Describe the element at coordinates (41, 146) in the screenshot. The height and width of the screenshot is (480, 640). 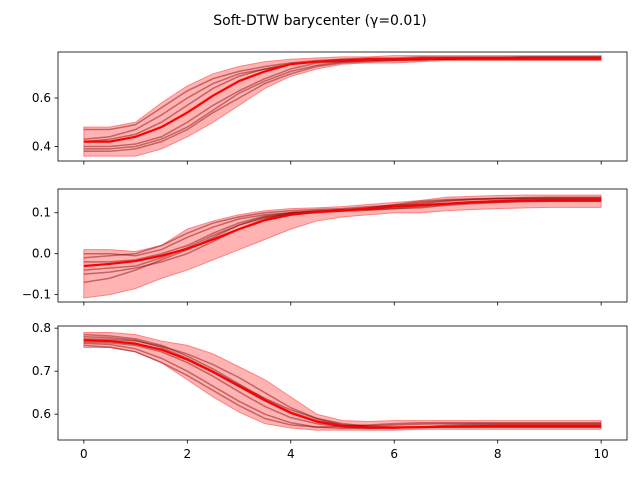
I see `y-tick-label: 0.4` at that location.